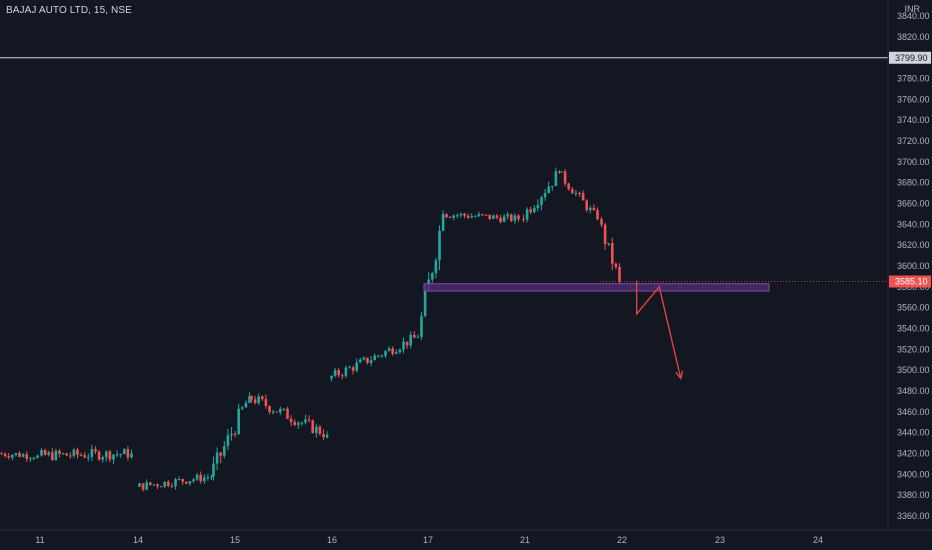 This screenshot has width=932, height=550. Describe the element at coordinates (913, 99) in the screenshot. I see `price-tick-label: 3760.00` at that location.